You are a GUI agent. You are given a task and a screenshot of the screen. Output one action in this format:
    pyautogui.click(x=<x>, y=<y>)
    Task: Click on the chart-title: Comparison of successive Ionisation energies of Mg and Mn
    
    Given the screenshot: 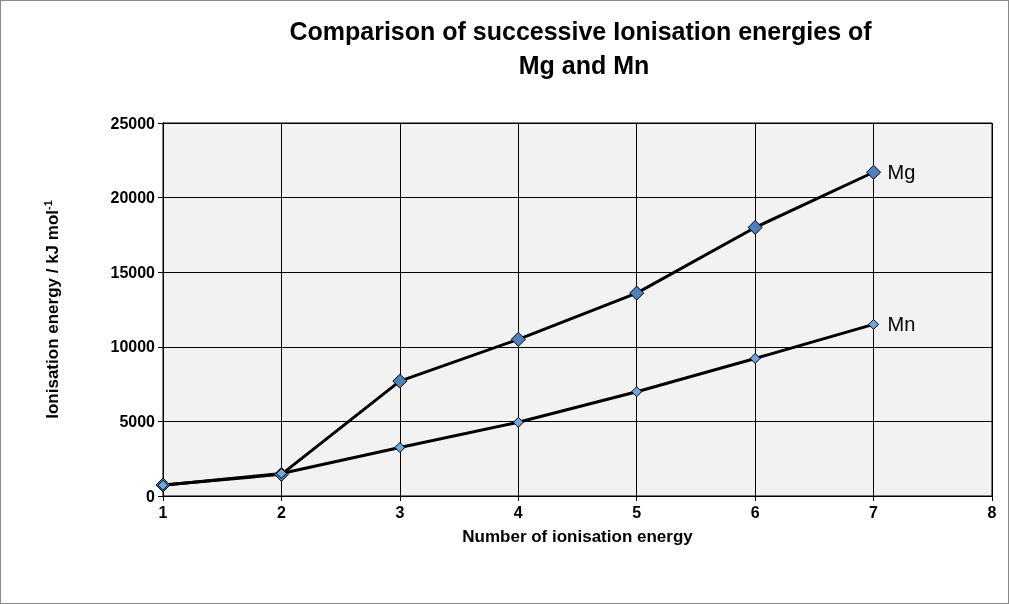 What is the action you would take?
    pyautogui.click(x=584, y=48)
    